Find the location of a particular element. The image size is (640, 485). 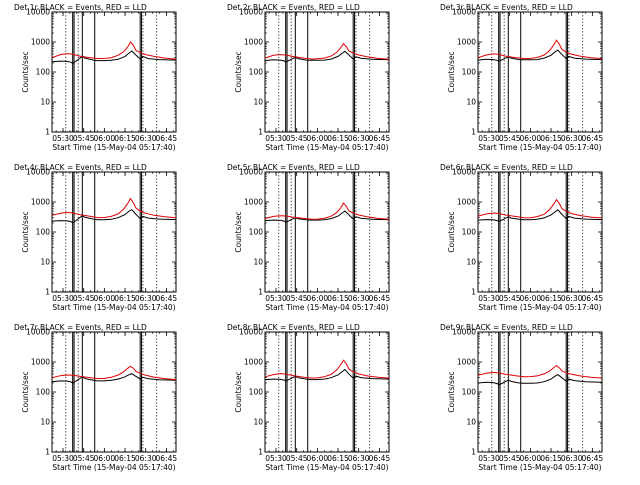

chart-title: Det 1r BLACK = Events, RED = LLD is located at coordinates (80, 7).